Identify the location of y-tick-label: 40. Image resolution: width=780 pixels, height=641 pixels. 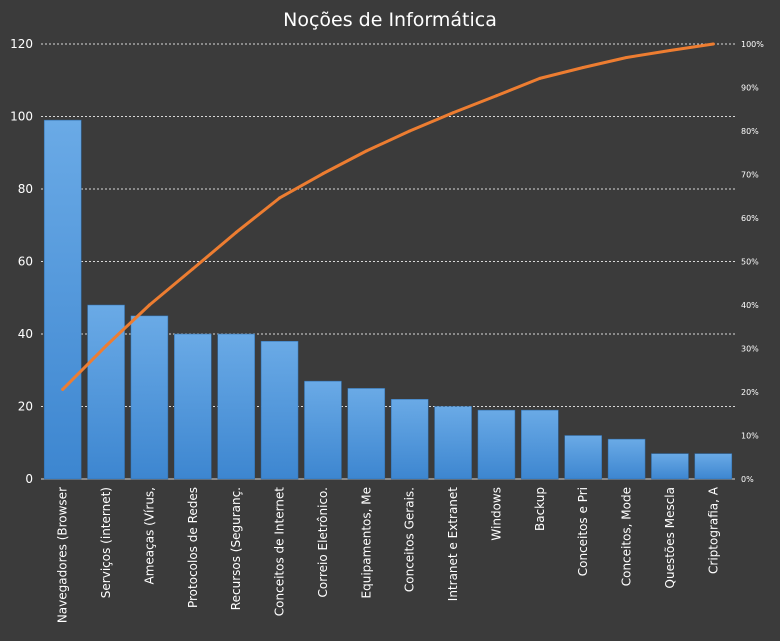
(25, 334).